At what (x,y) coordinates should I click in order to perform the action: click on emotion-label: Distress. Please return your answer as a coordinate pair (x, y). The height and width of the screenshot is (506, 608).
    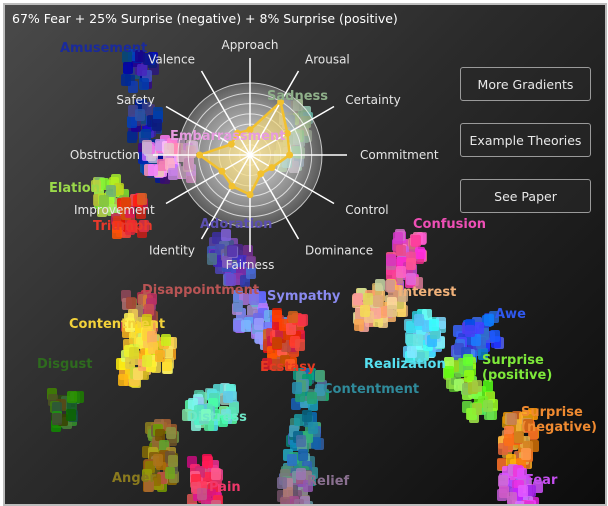
    Looking at the image, I should click on (217, 417).